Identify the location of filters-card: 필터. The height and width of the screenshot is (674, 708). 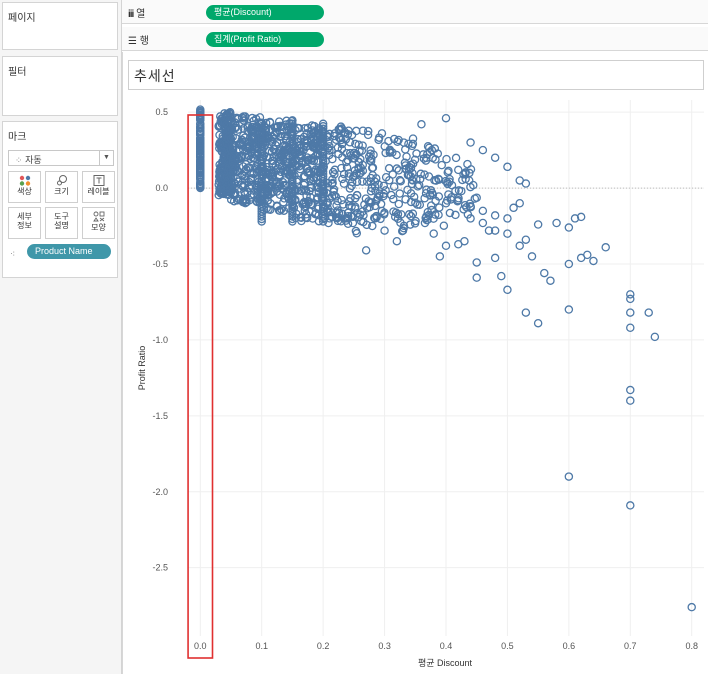
(60, 86).